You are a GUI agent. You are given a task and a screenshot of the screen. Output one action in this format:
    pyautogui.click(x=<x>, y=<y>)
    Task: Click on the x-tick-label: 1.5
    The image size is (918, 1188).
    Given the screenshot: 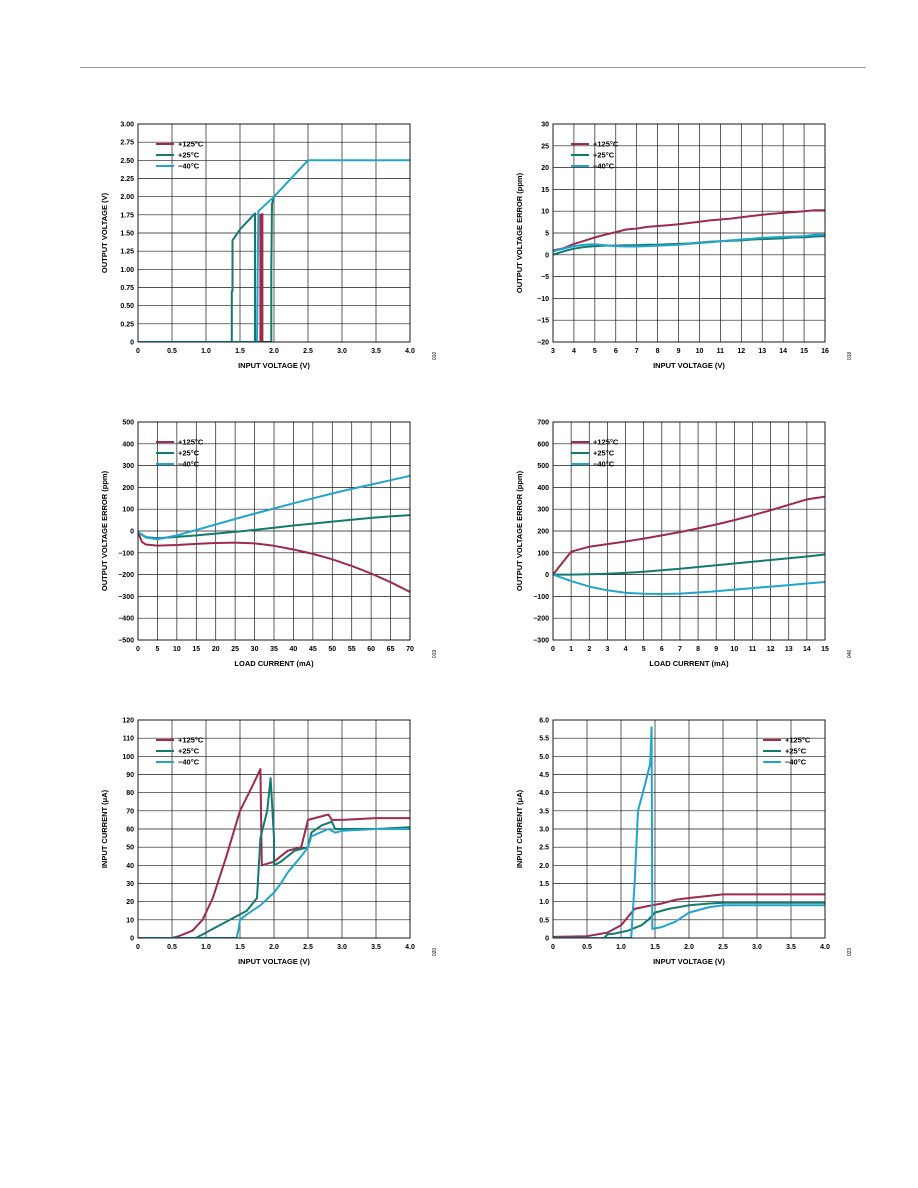 What is the action you would take?
    pyautogui.click(x=655, y=947)
    